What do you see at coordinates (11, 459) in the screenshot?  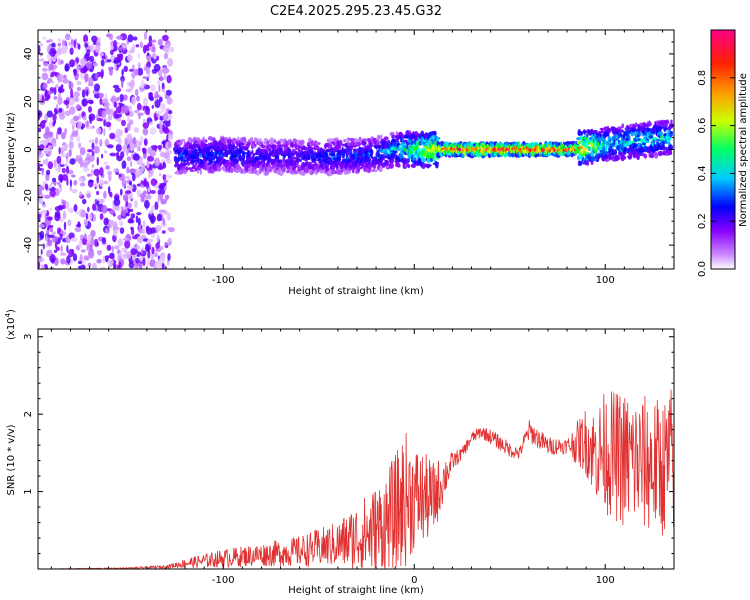 I see `snr-y-axis-label: SNR (10 * v/v)` at bounding box center [11, 459].